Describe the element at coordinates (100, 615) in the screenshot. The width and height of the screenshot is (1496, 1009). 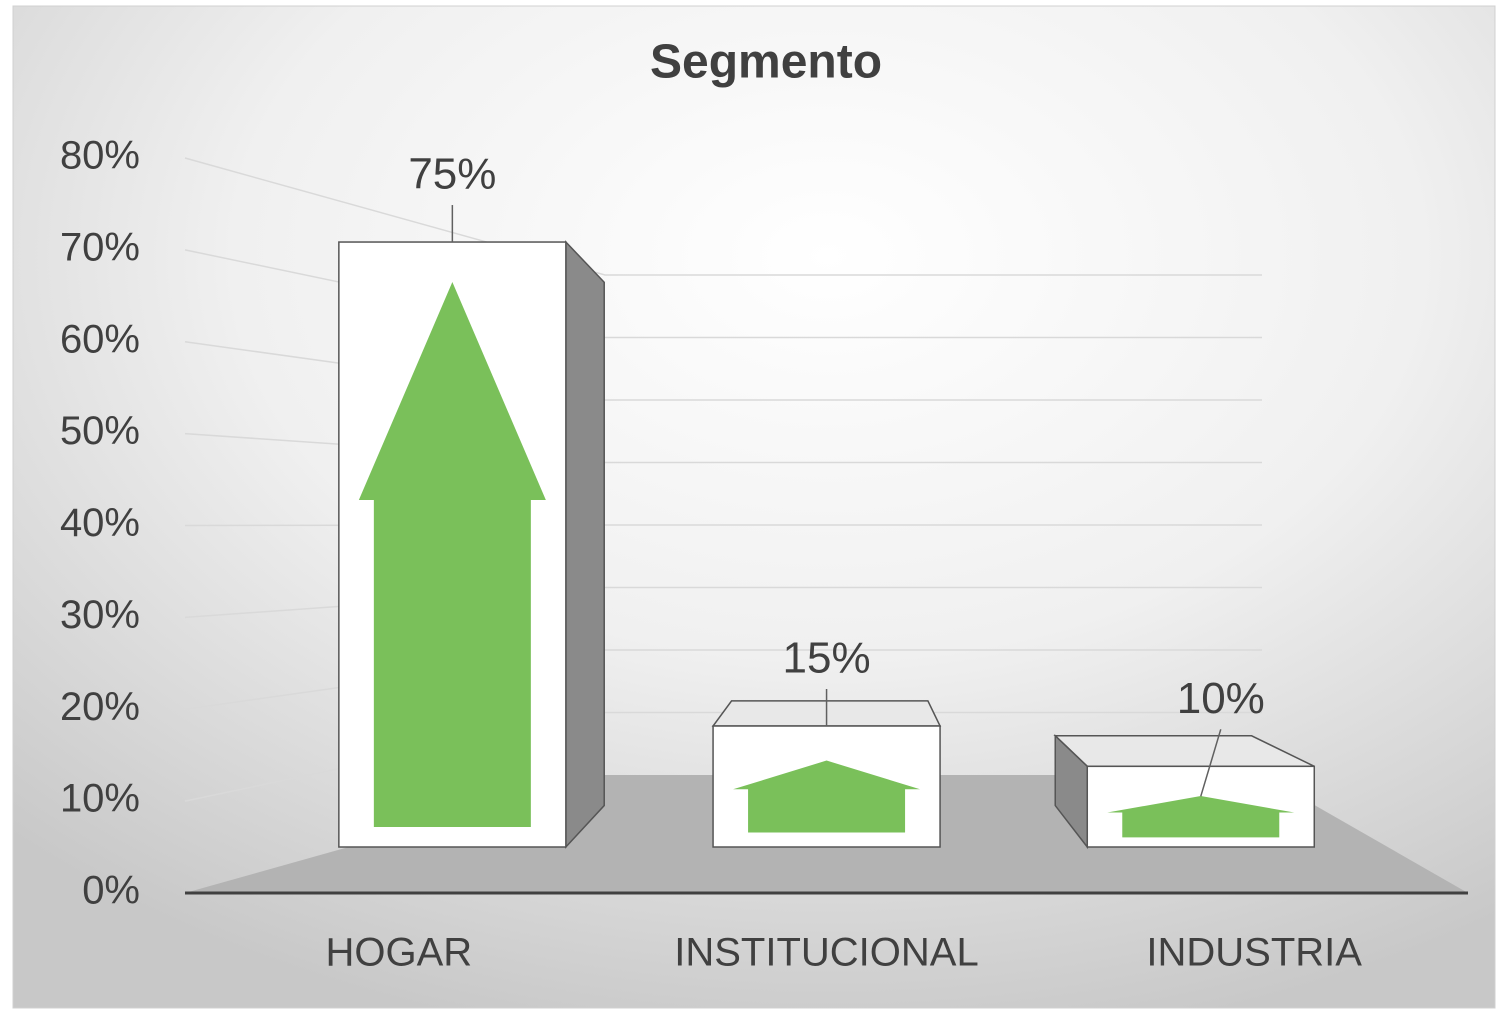
I see `y-tick-label: 30%` at that location.